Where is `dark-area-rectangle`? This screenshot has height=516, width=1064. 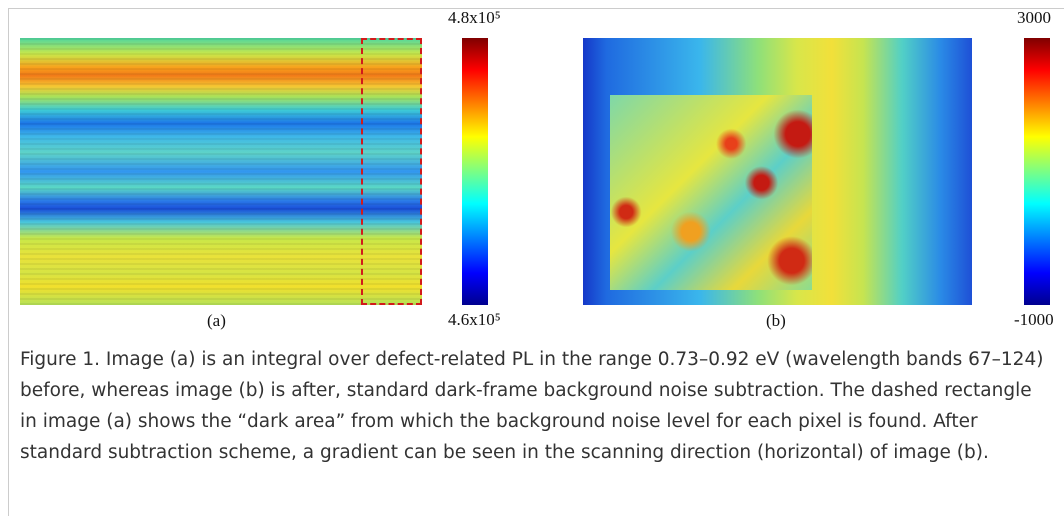 dark-area-rectangle is located at coordinates (391, 171).